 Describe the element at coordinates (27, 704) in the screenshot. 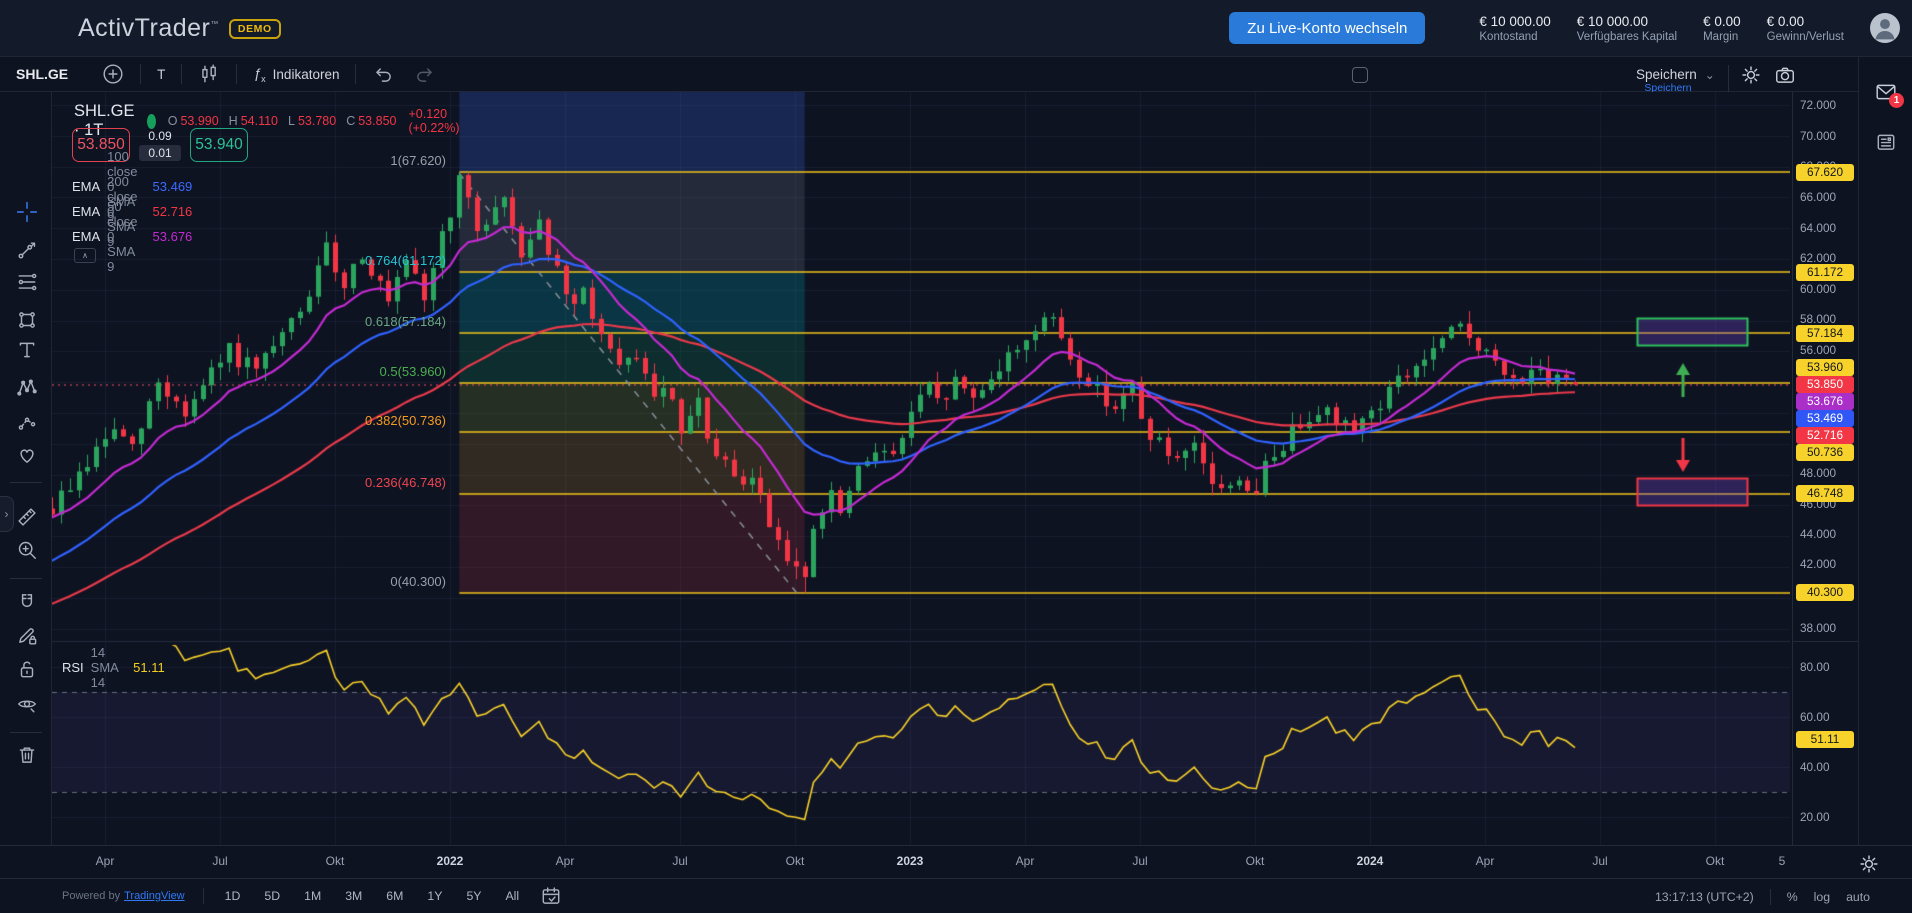

I see `hide-all-drawings` at that location.